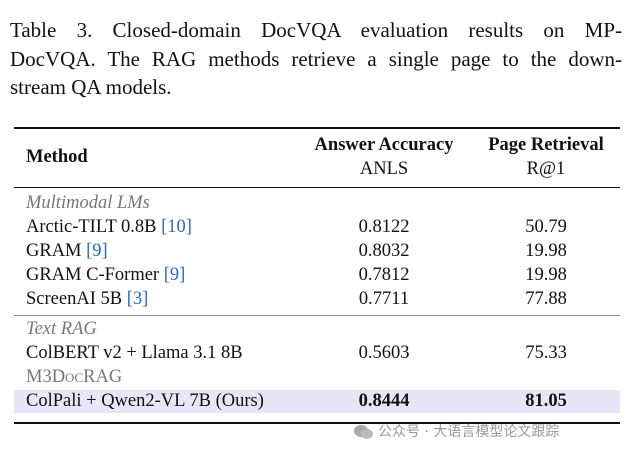 This screenshot has width=633, height=457. Describe the element at coordinates (74, 299) in the screenshot. I see `method-name: ScreenAI 5B` at that location.